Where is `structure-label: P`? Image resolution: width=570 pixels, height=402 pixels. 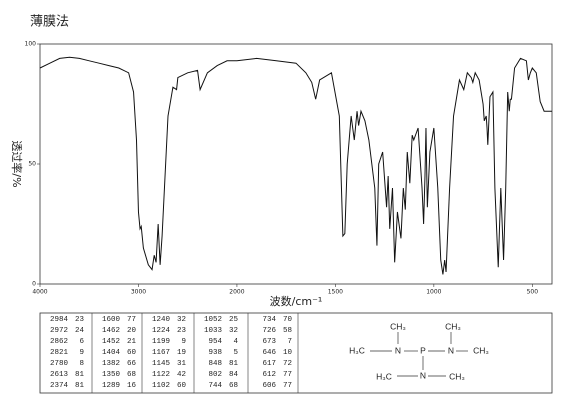 structure-label: P is located at coordinates (423, 350).